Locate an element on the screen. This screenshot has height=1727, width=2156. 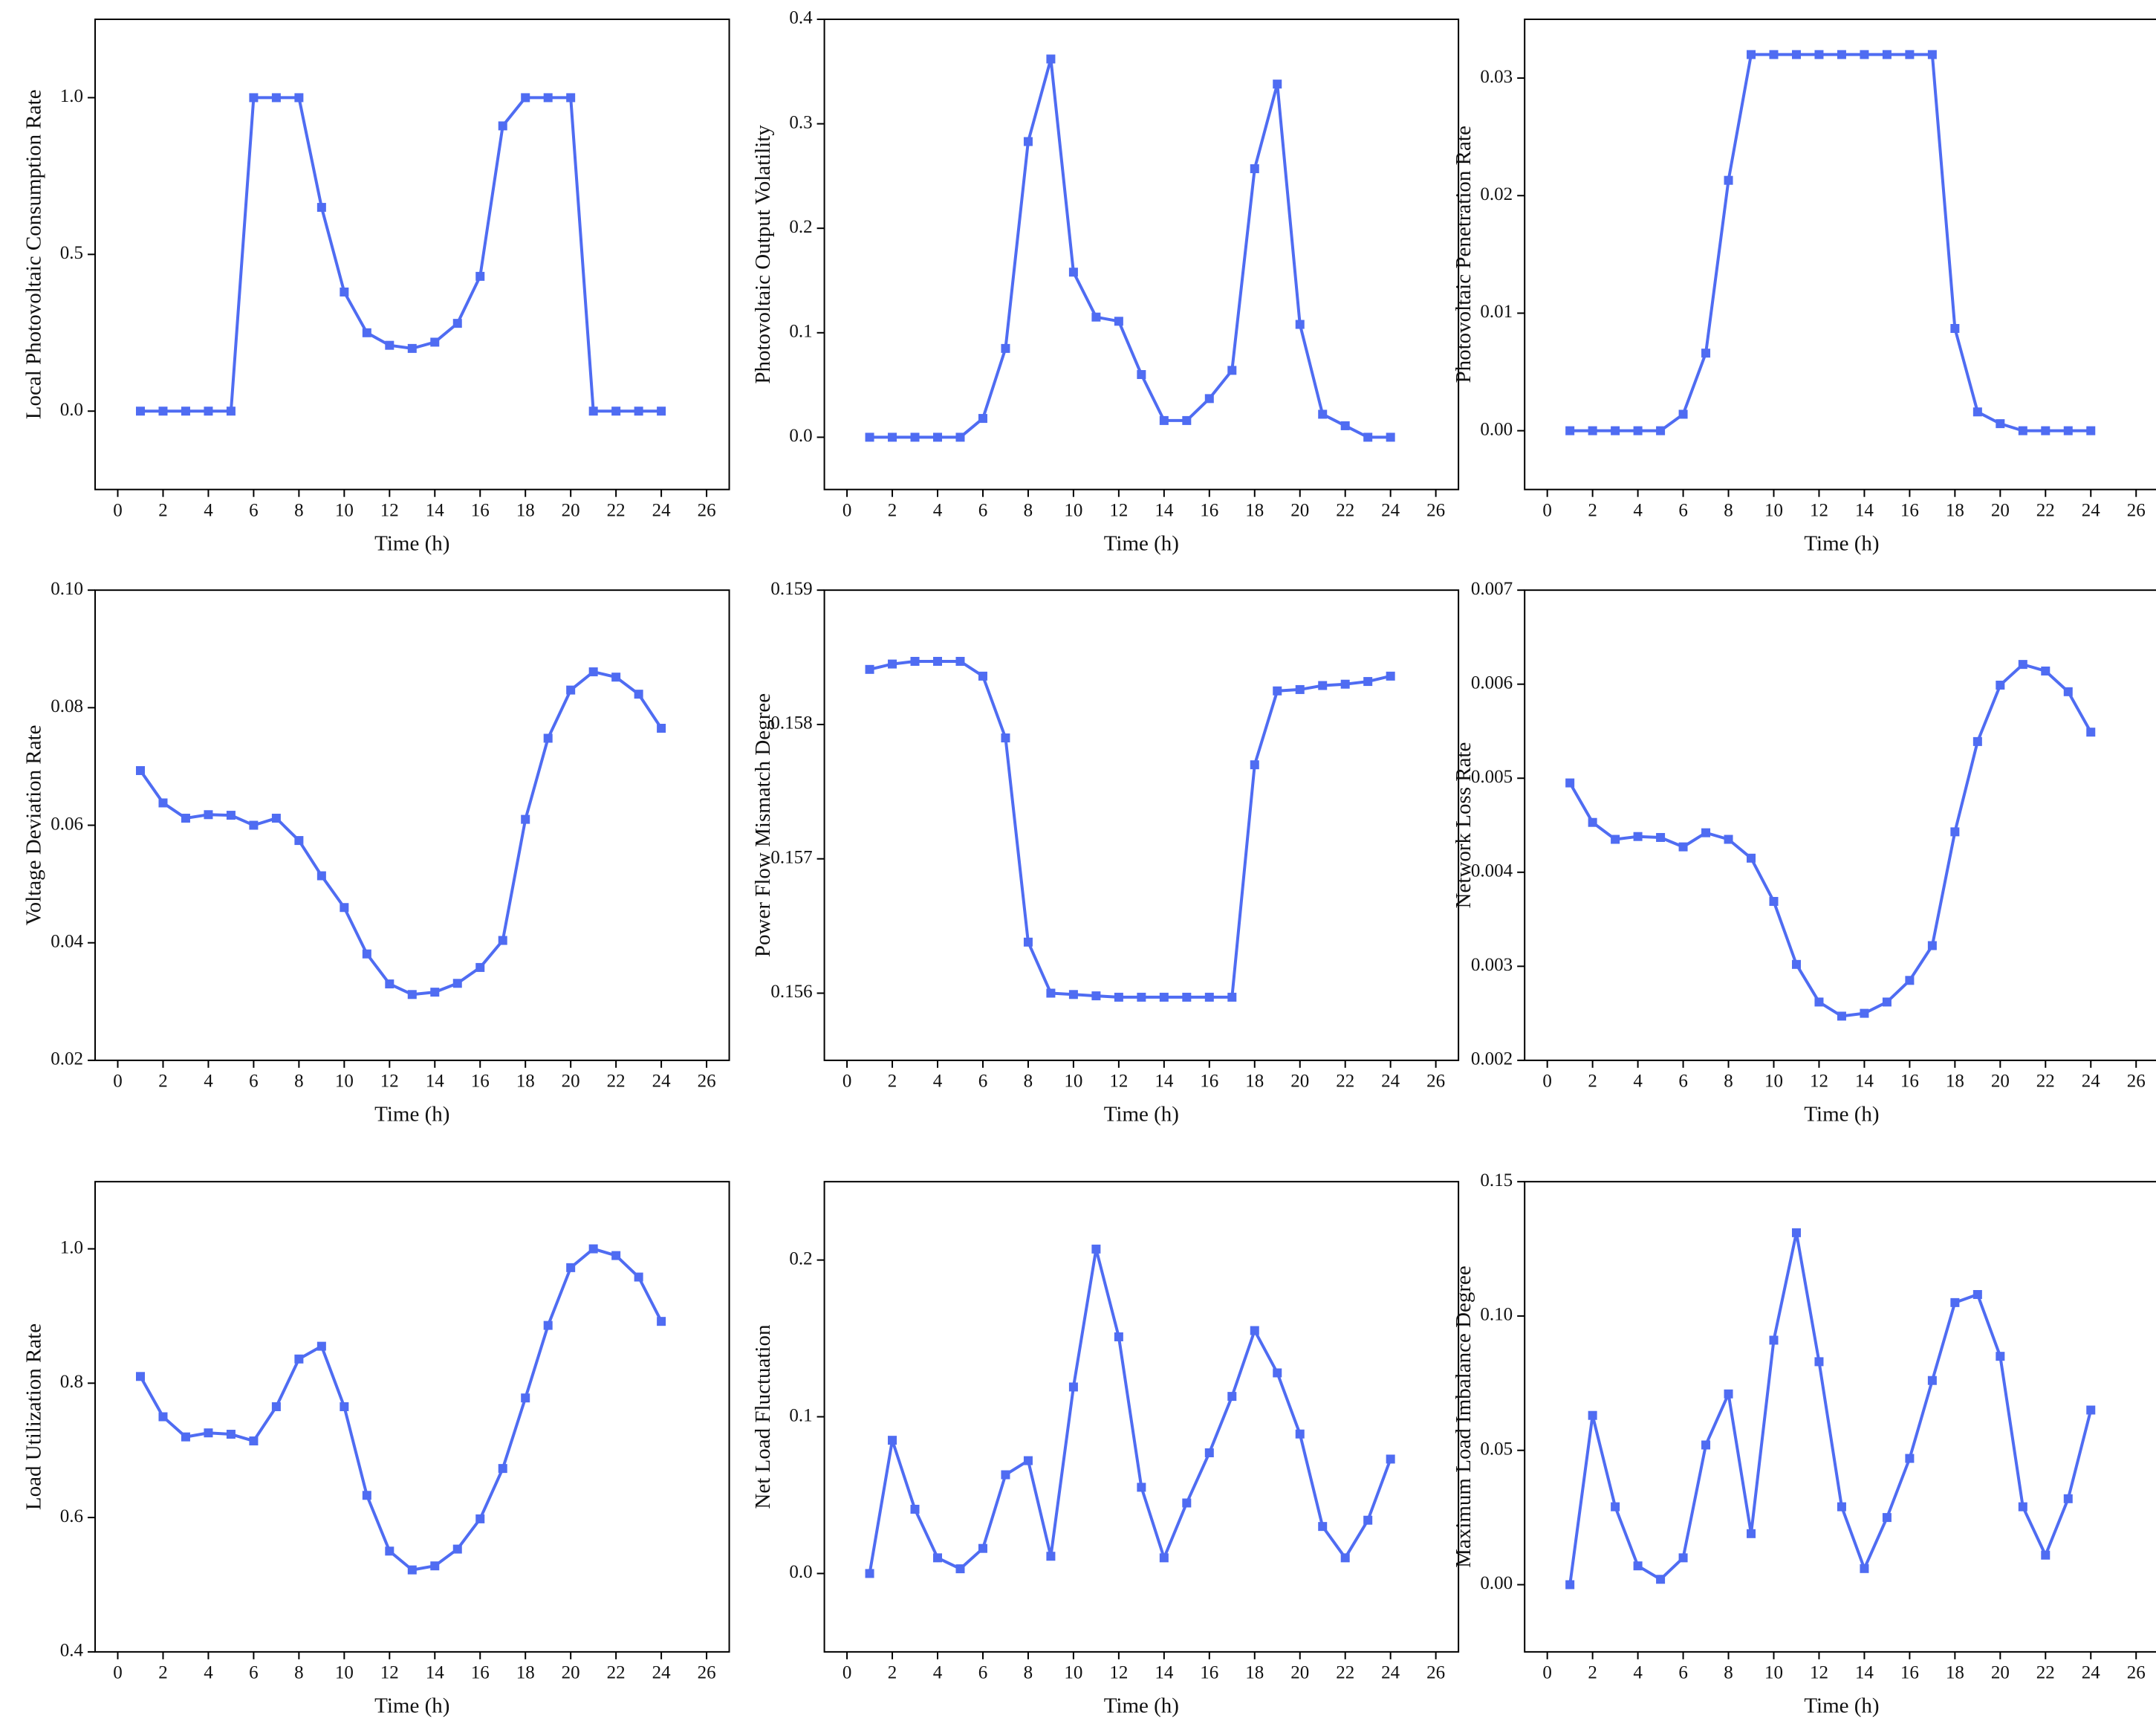
y-tick-label: 0.158 is located at coordinates (791, 723).